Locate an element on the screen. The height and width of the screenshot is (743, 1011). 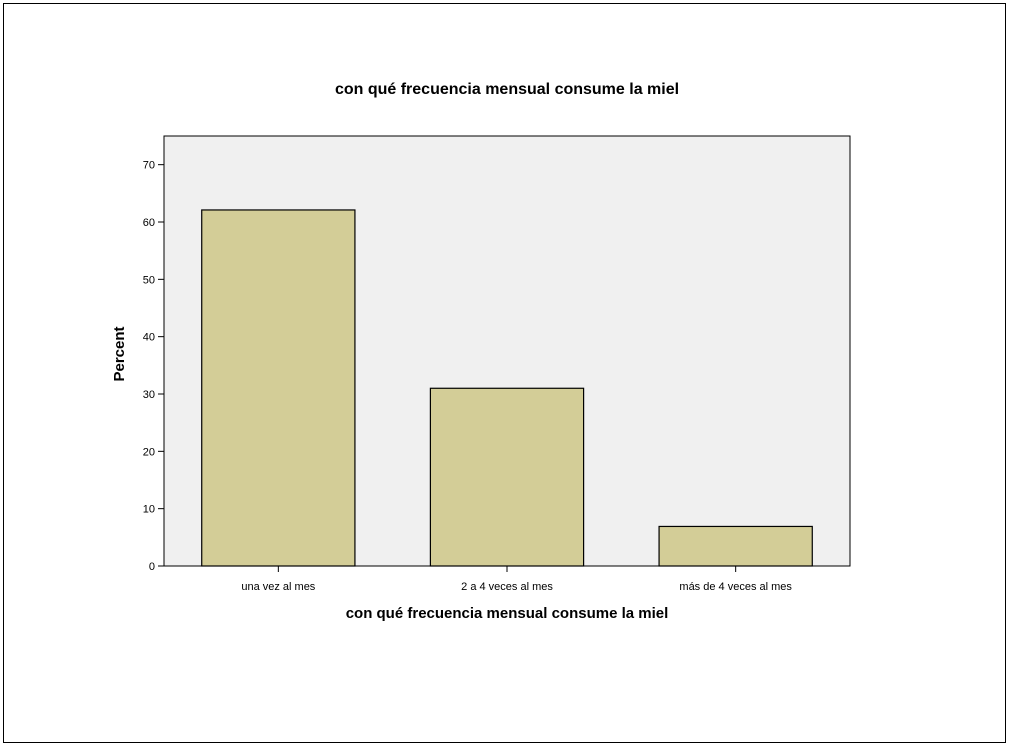
y-tick-label: 70 is located at coordinates (149, 166).